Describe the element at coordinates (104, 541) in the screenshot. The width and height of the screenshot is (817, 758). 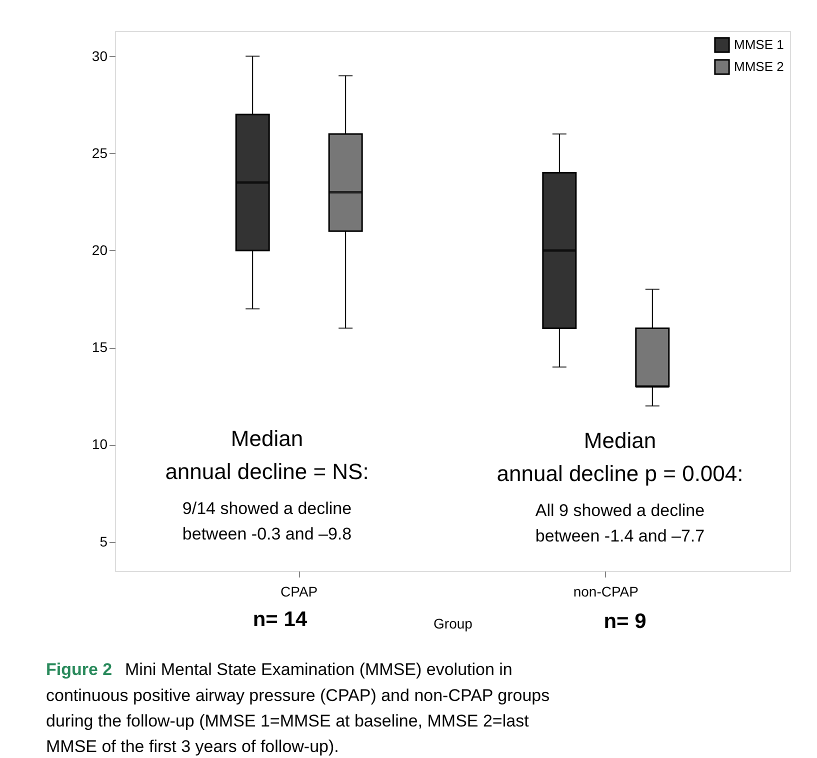
I see `y-tick-label: 5` at that location.